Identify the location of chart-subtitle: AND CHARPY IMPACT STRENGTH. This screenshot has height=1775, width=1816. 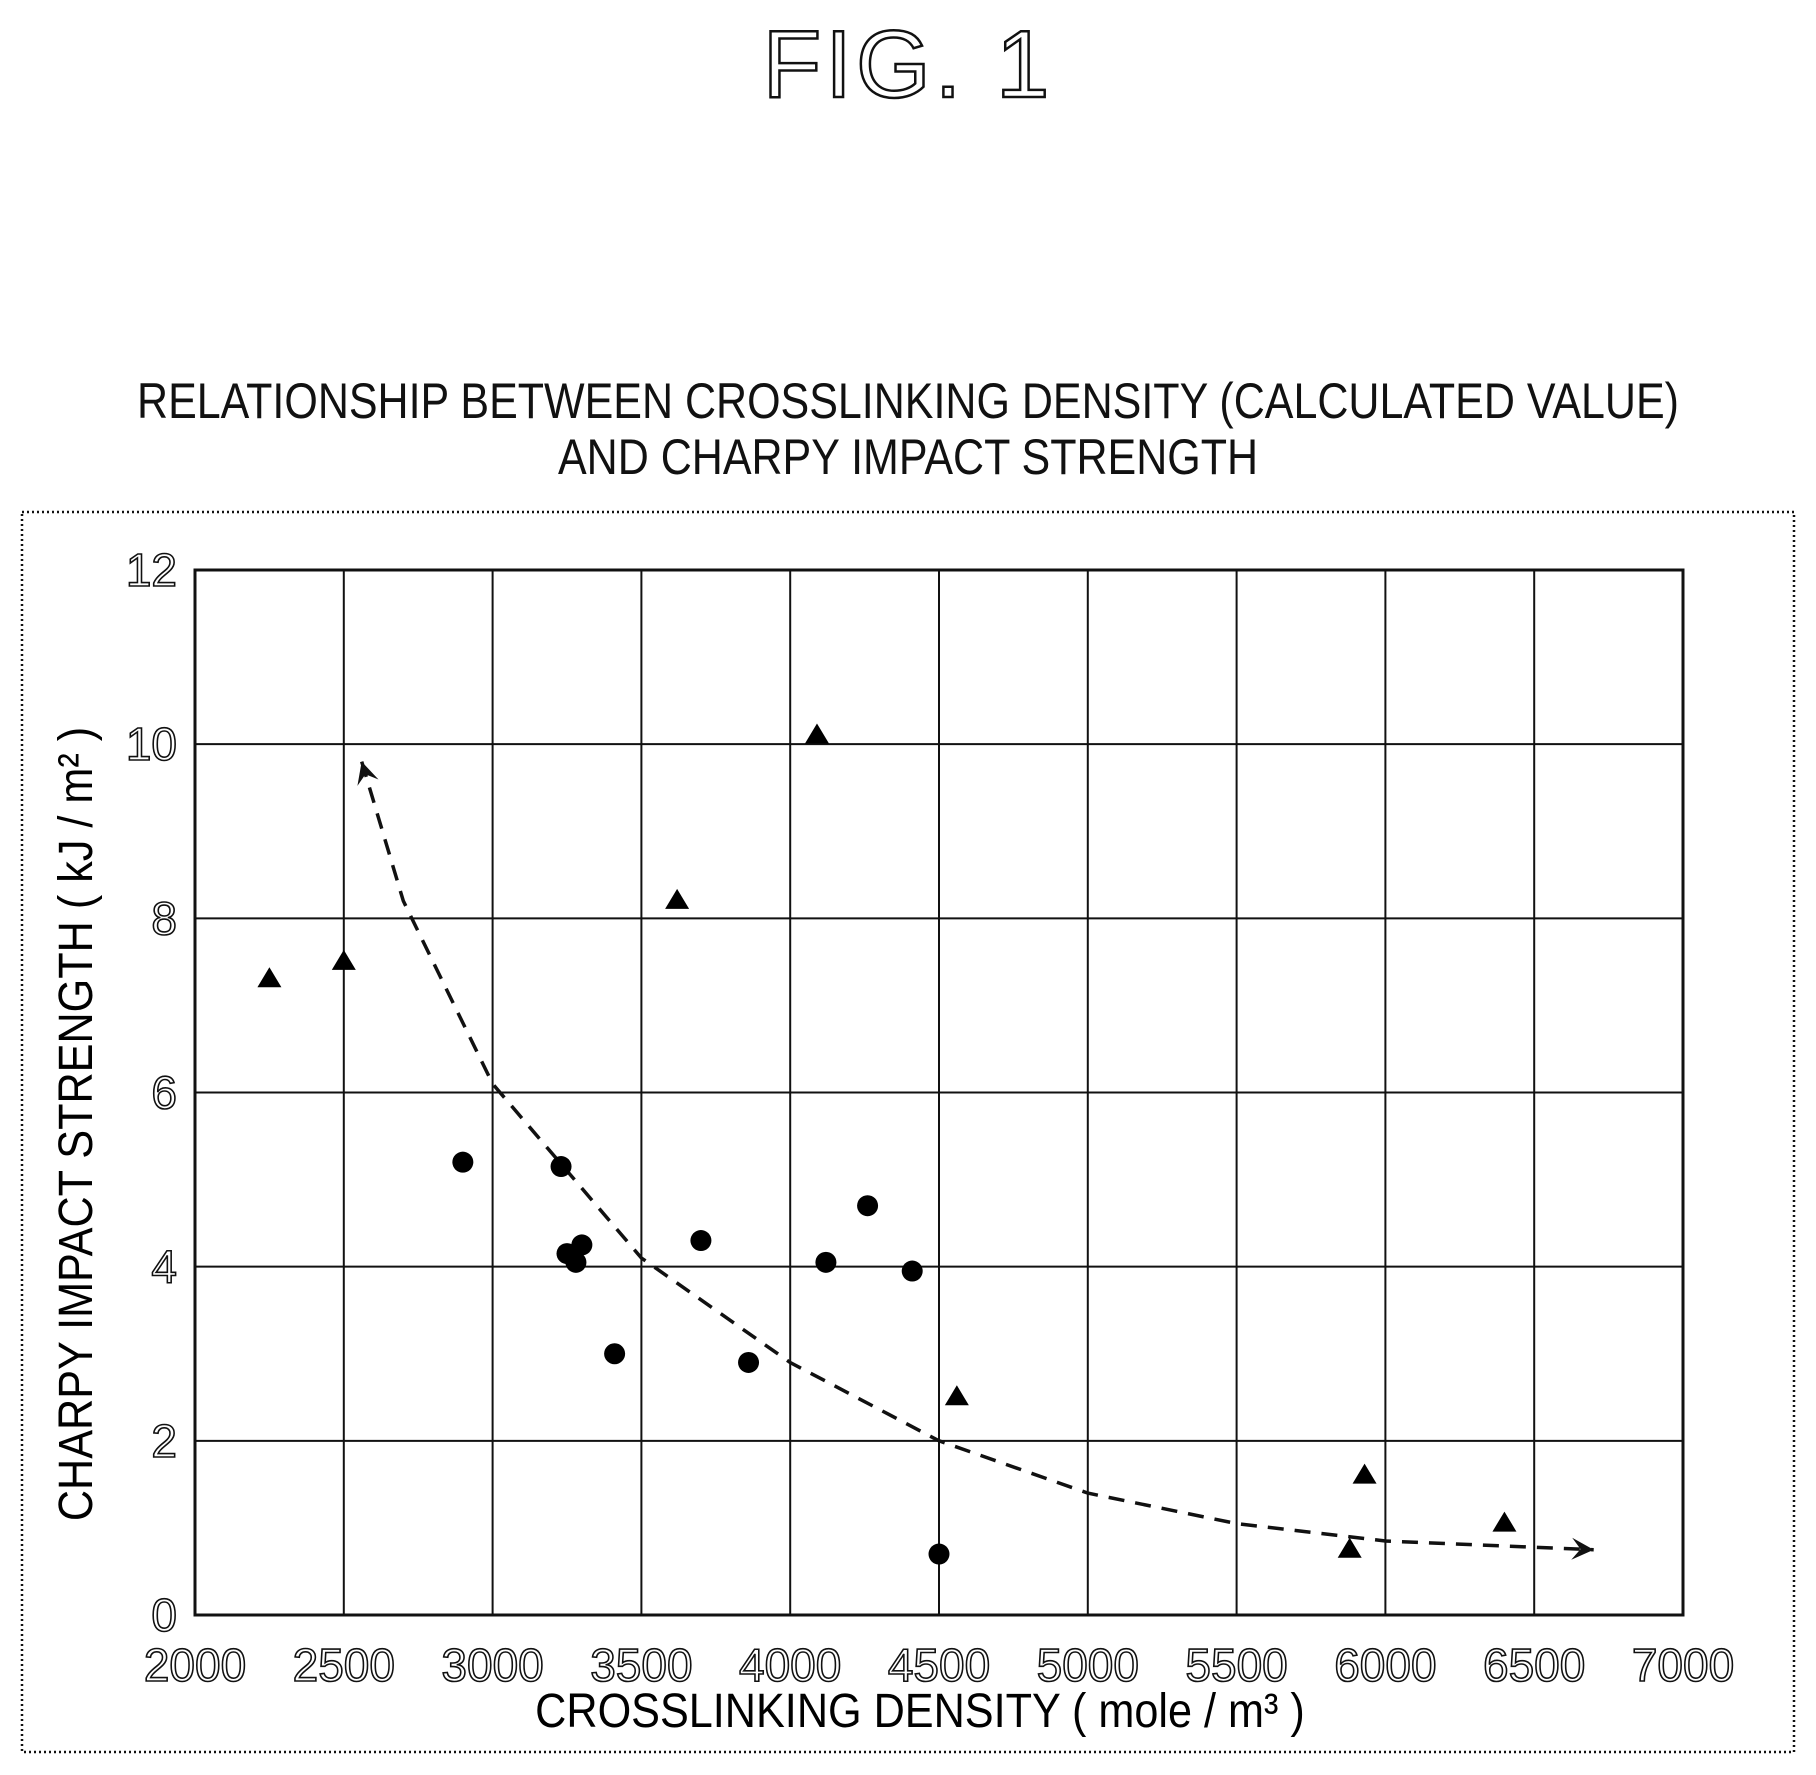
(908, 457).